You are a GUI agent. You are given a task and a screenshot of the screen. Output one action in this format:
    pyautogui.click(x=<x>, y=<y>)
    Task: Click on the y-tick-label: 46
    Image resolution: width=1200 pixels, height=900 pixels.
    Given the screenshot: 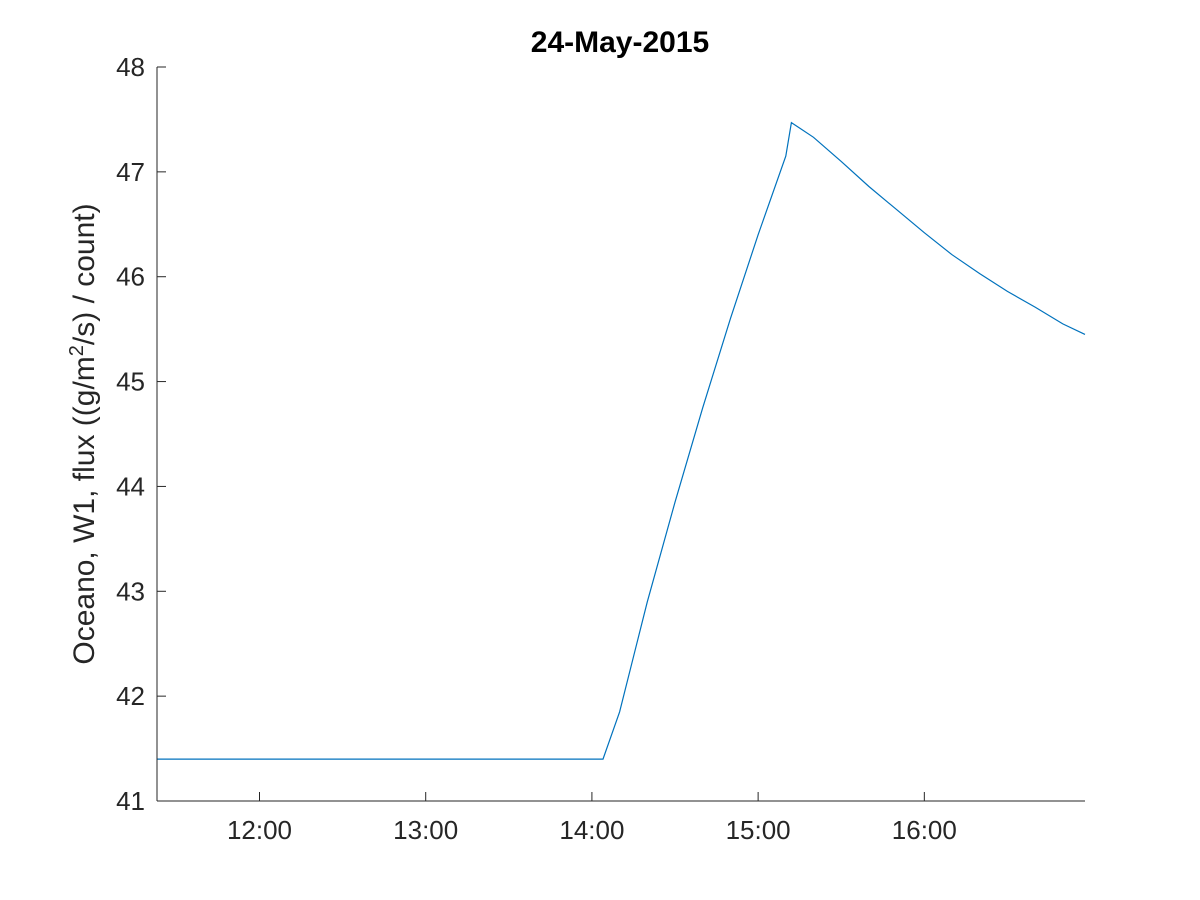 What is the action you would take?
    pyautogui.click(x=130, y=277)
    